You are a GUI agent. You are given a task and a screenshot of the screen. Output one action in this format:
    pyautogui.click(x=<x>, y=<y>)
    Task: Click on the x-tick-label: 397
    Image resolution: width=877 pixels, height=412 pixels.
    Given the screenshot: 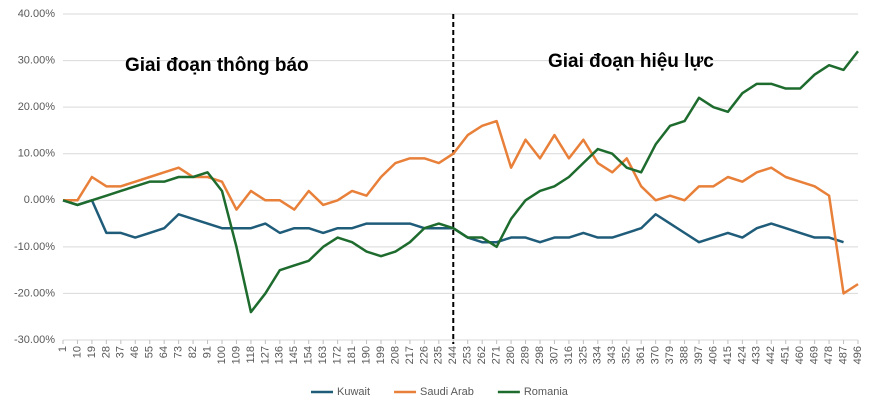 What is the action you would take?
    pyautogui.click(x=699, y=355)
    